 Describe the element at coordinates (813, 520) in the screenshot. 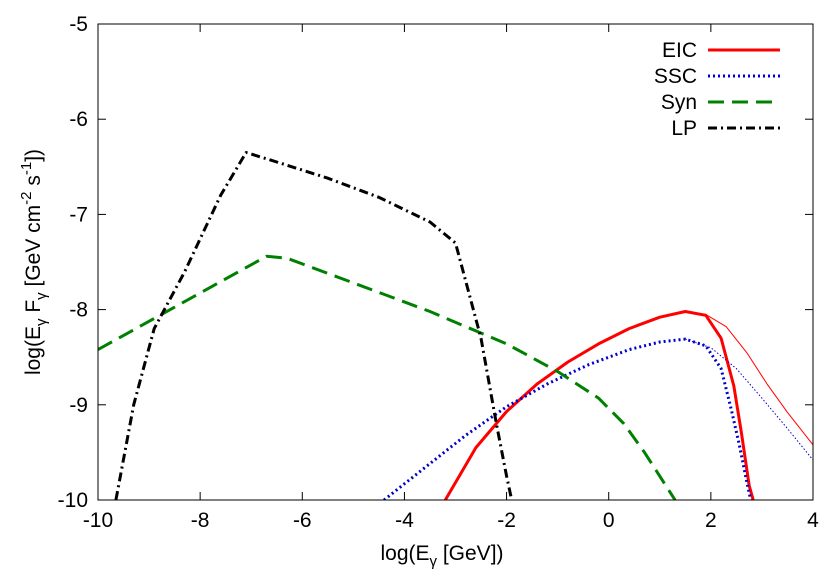

I see `x-tick-label: 4` at that location.